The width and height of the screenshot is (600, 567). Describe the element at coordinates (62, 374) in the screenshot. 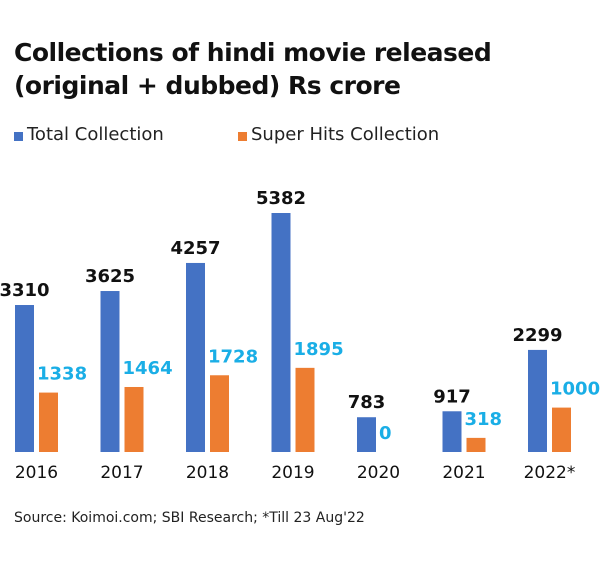

I see `label-superhits-2016: 1338` at that location.